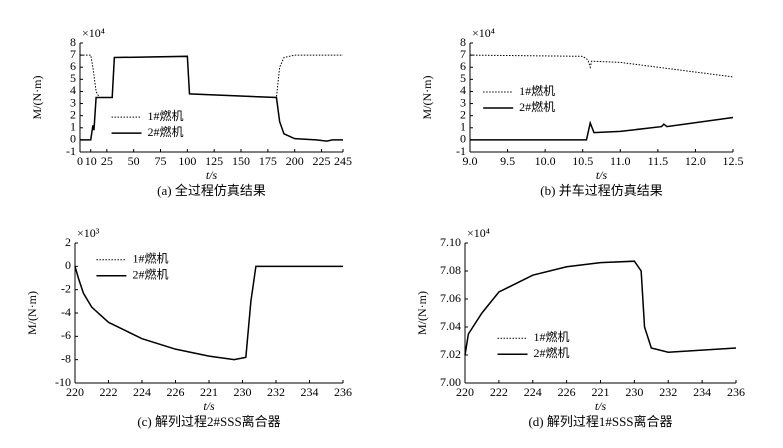 This screenshot has height=448, width=783. I want to click on caption: (b) 并车过程仿真结果, so click(601, 190).